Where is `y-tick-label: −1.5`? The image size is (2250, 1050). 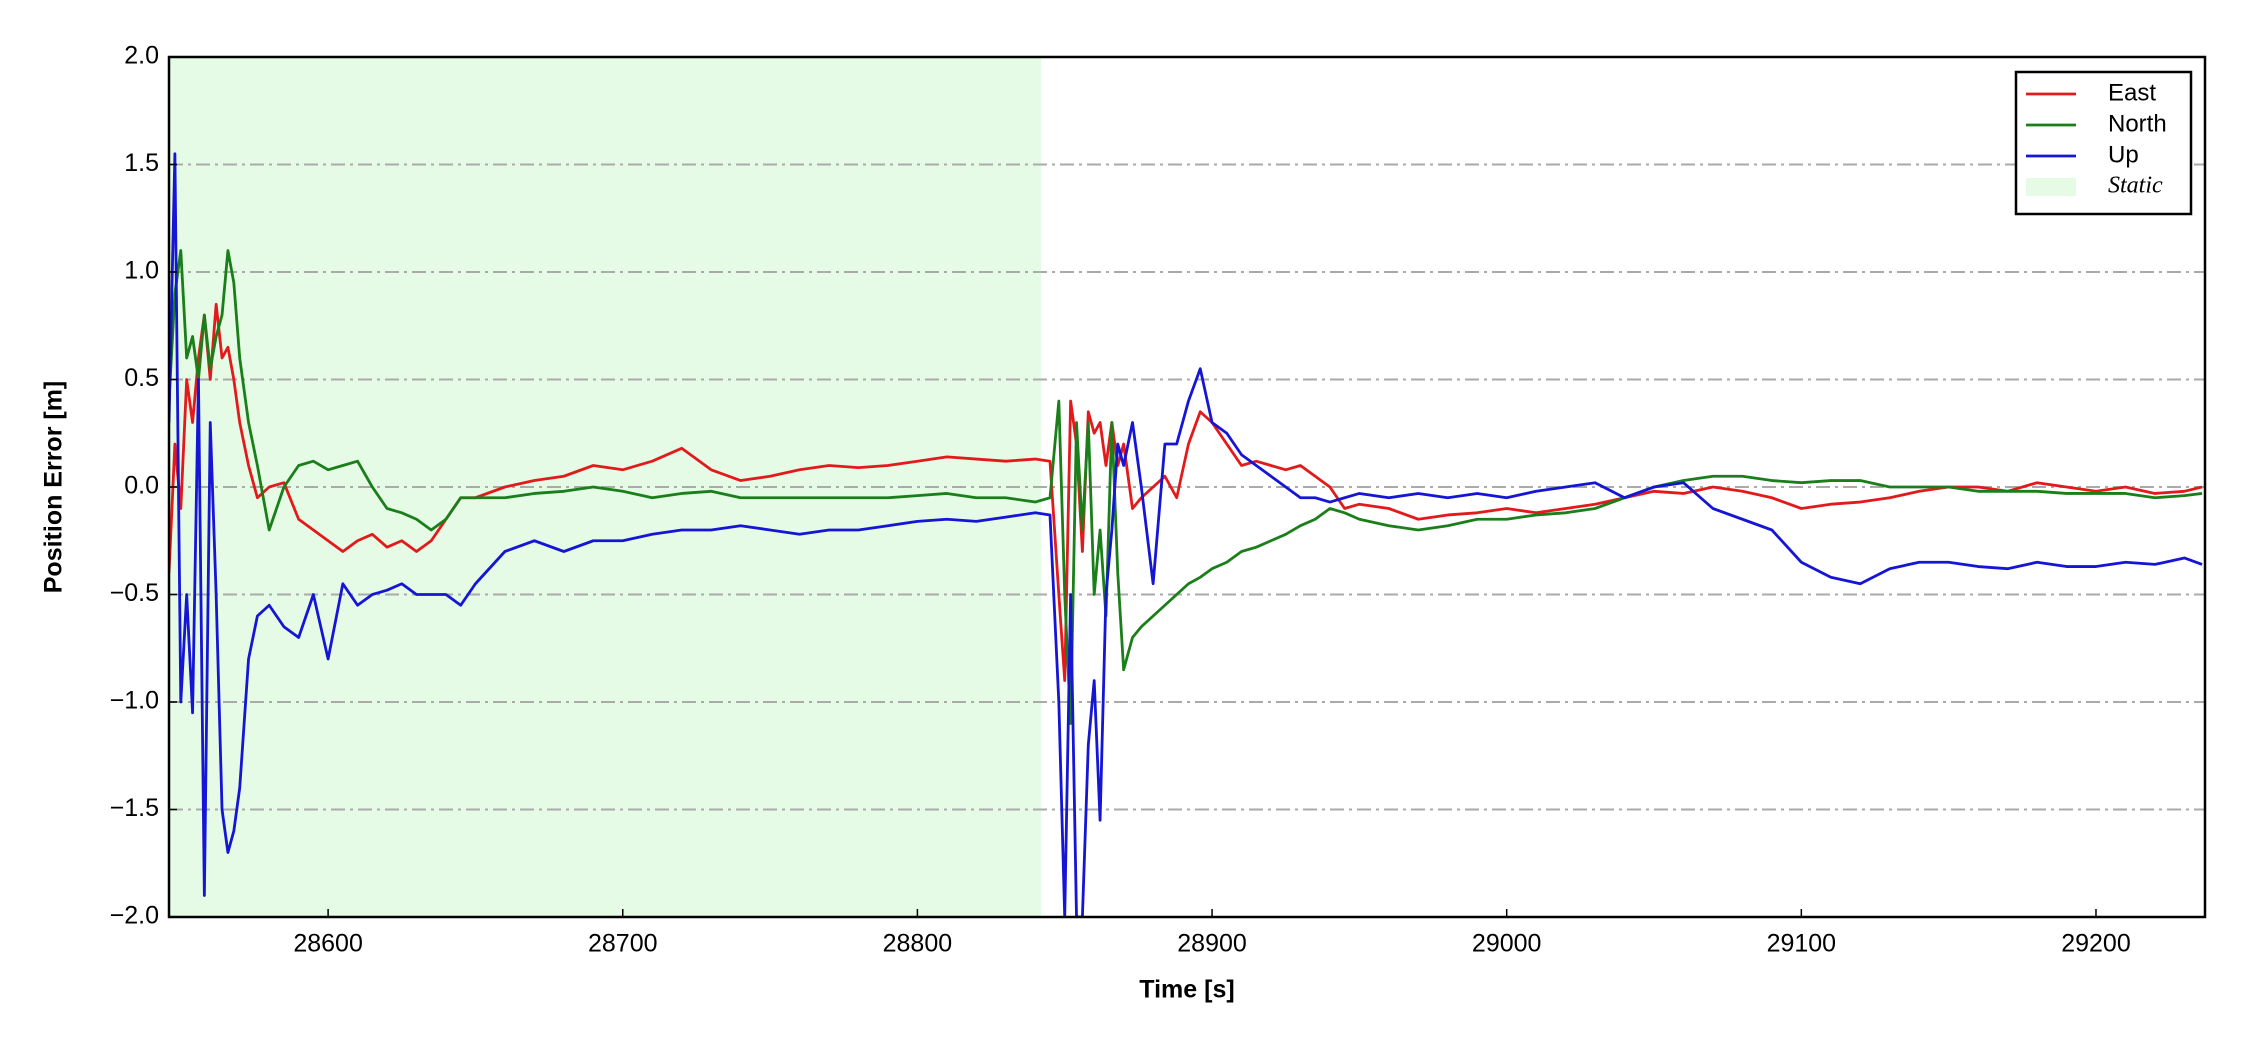
y-tick-label: −1.5 is located at coordinates (134, 808).